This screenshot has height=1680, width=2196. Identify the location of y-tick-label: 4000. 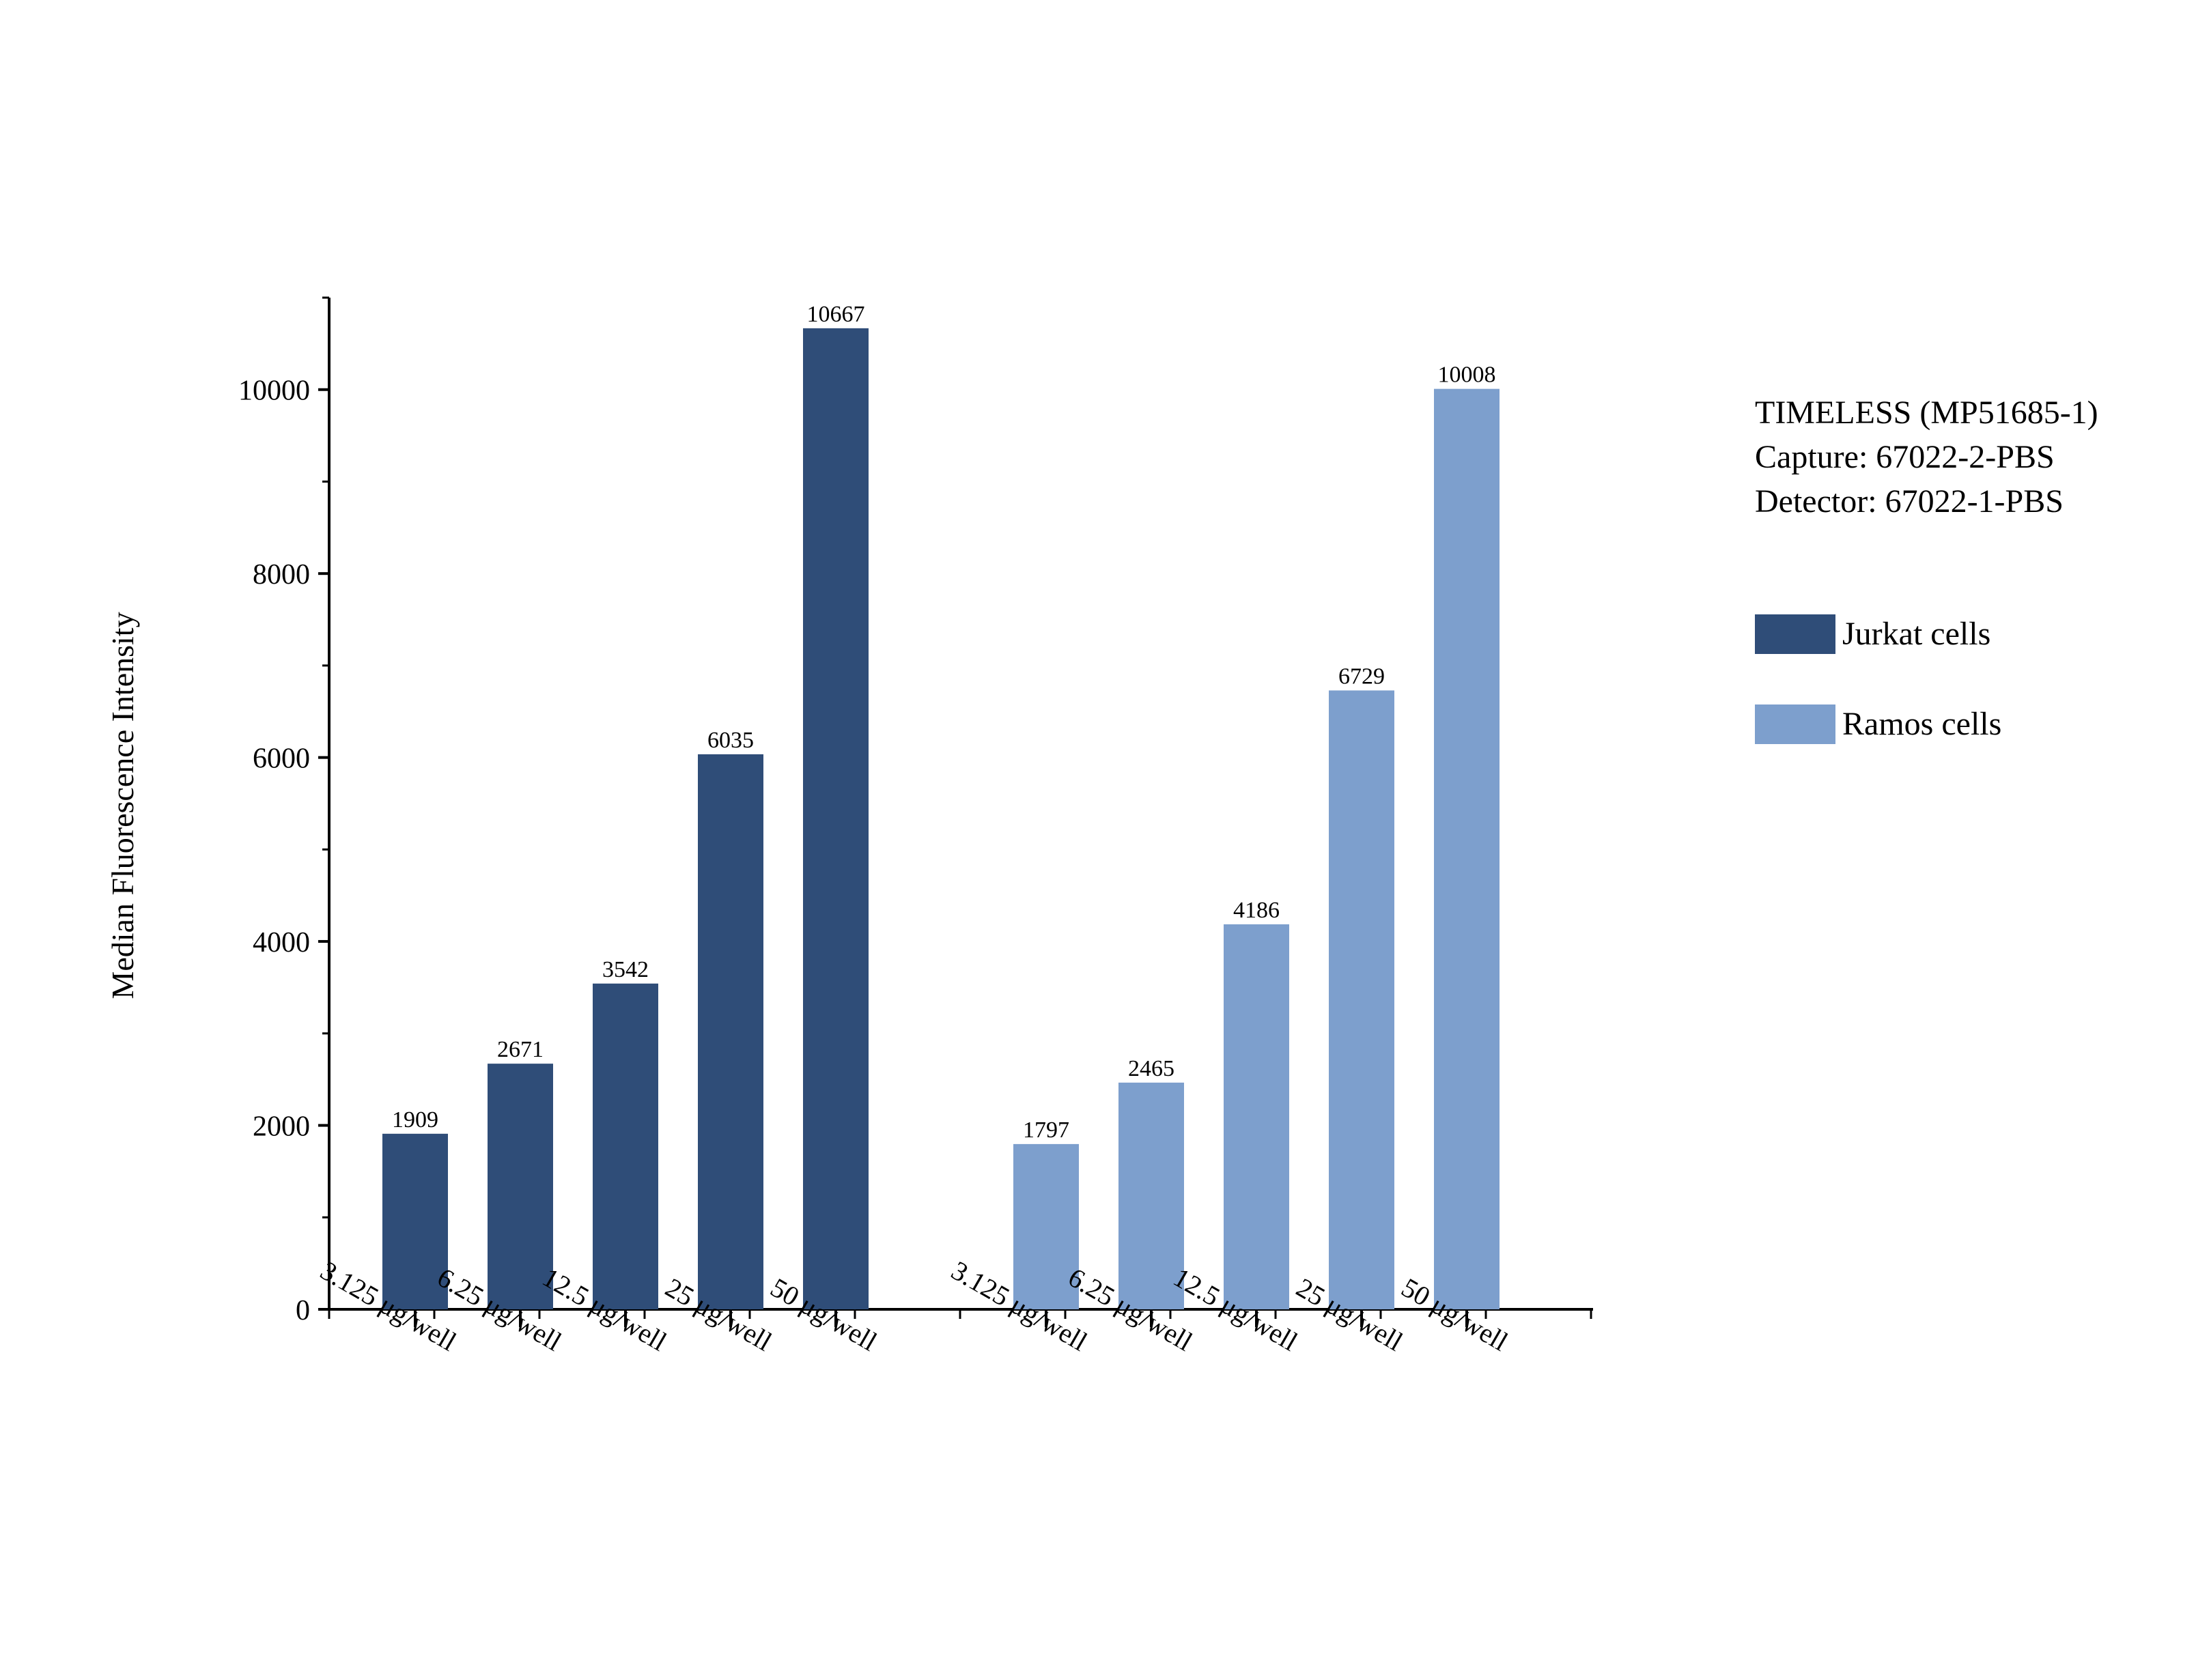
(282, 942).